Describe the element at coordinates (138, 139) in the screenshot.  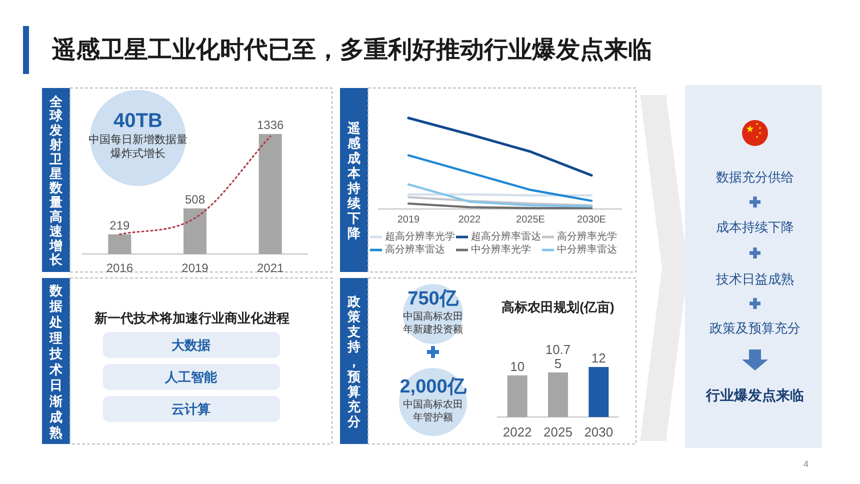
I see `annotation: 中国每日新增数据量` at that location.